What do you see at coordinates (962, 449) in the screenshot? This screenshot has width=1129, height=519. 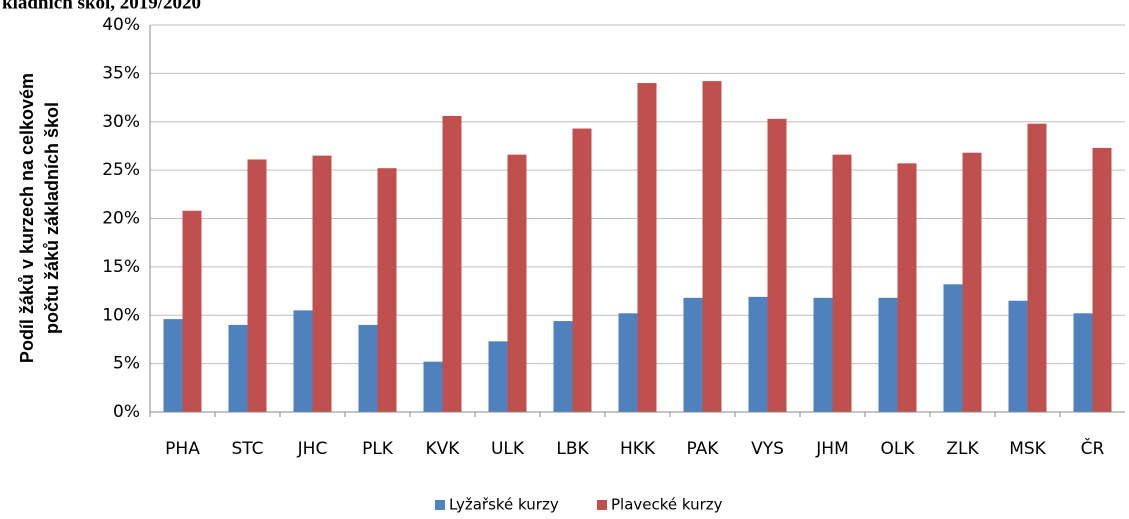 I see `x-tick-label: ZLK` at bounding box center [962, 449].